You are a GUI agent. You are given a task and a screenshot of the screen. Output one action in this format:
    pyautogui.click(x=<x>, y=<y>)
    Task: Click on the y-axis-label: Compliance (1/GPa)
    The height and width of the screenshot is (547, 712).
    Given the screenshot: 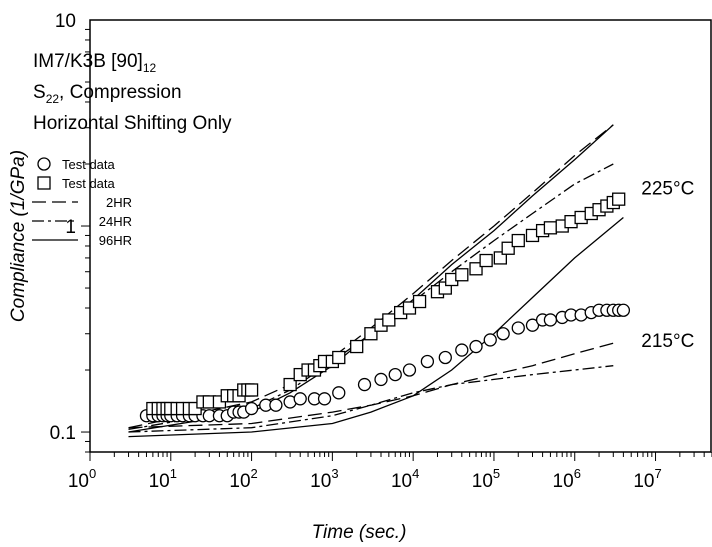 What is the action you would take?
    pyautogui.click(x=18, y=236)
    